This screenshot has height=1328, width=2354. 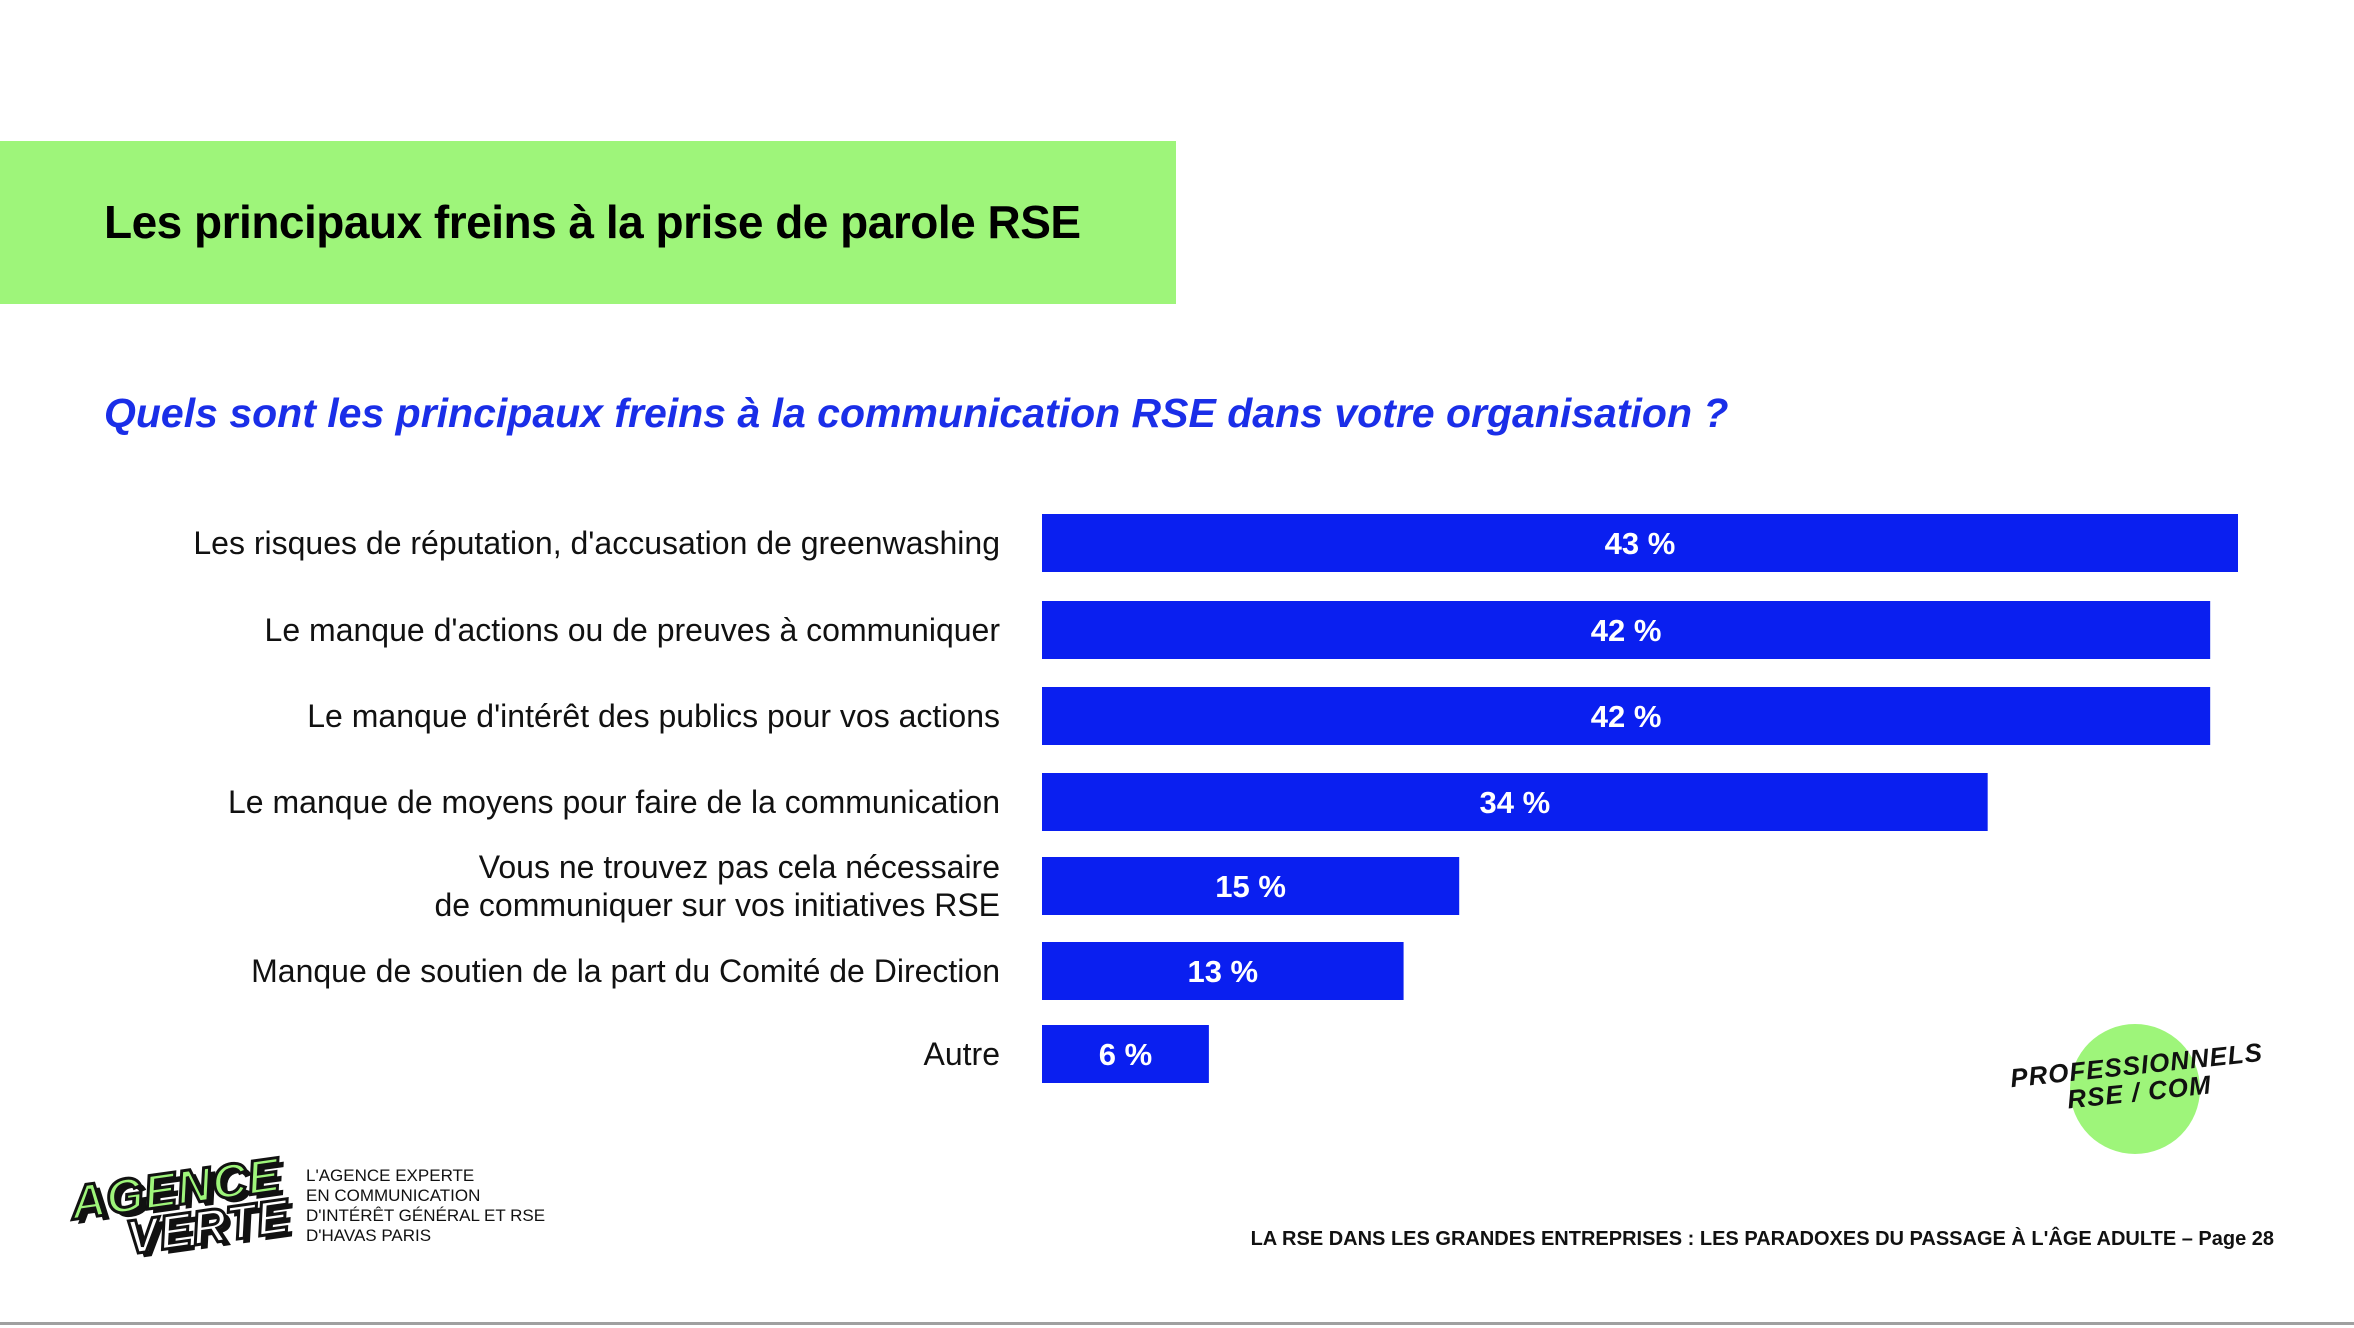 What do you see at coordinates (180, 1207) in the screenshot?
I see `agence-verte-logo: AGENCE VERTE` at bounding box center [180, 1207].